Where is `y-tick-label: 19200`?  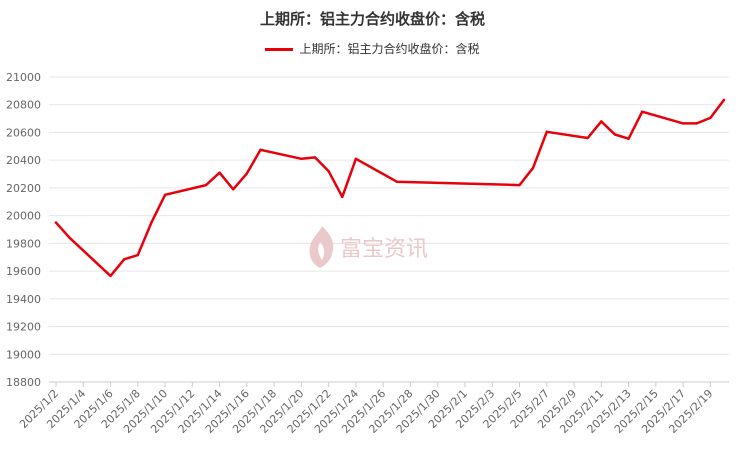 y-tick-label: 19200 is located at coordinates (23, 327).